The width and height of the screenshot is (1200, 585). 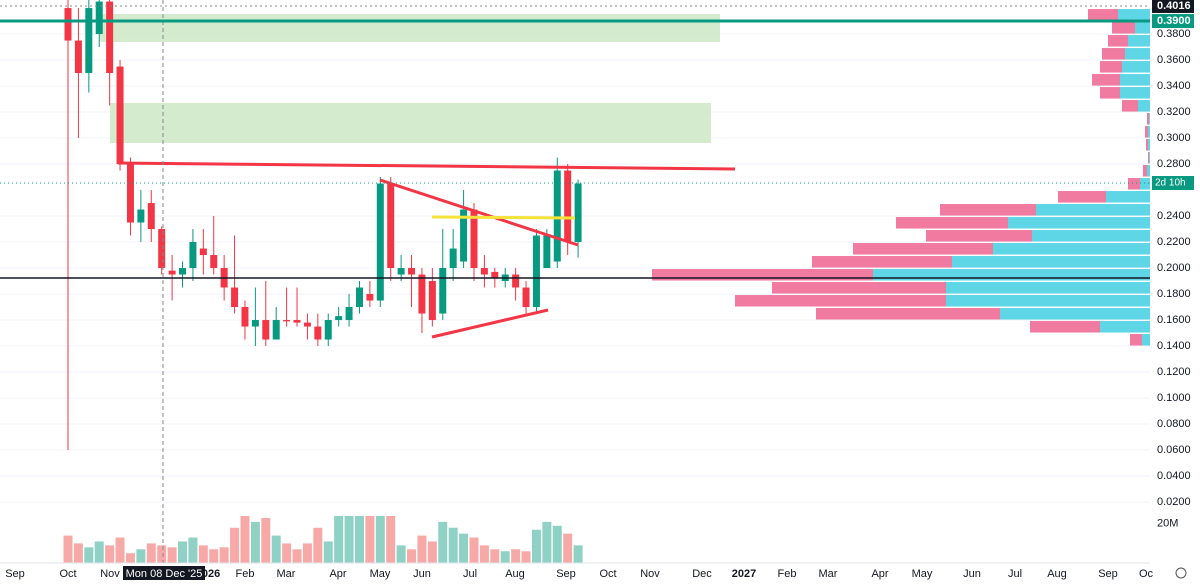 What do you see at coordinates (1174, 398) in the screenshot?
I see `y-tick-label: 0.1000` at bounding box center [1174, 398].